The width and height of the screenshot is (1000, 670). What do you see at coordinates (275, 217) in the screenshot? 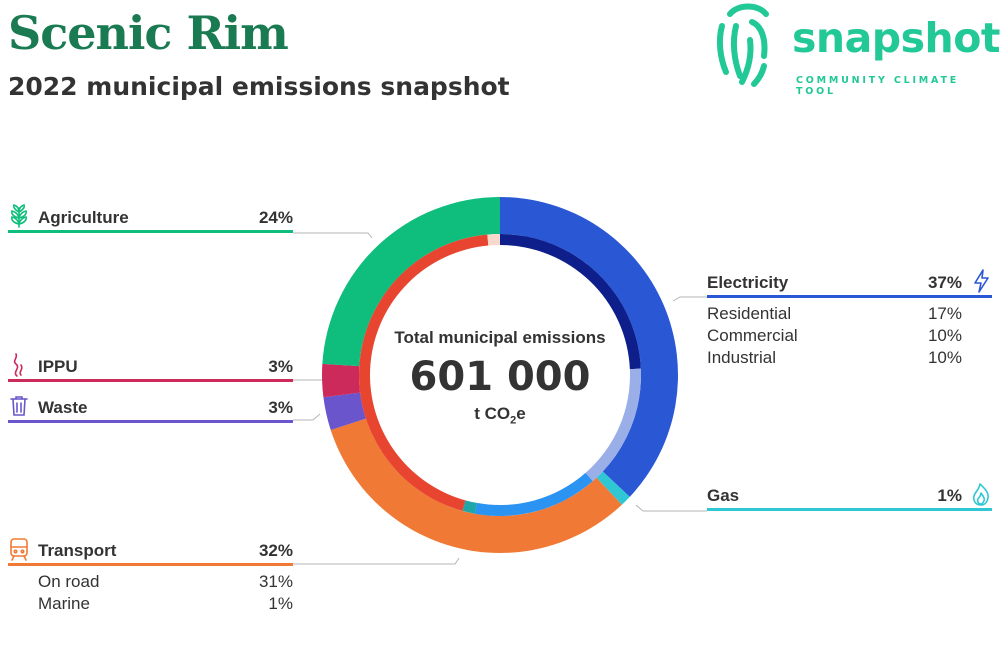
I see `sector-percent: 24%` at bounding box center [275, 217].